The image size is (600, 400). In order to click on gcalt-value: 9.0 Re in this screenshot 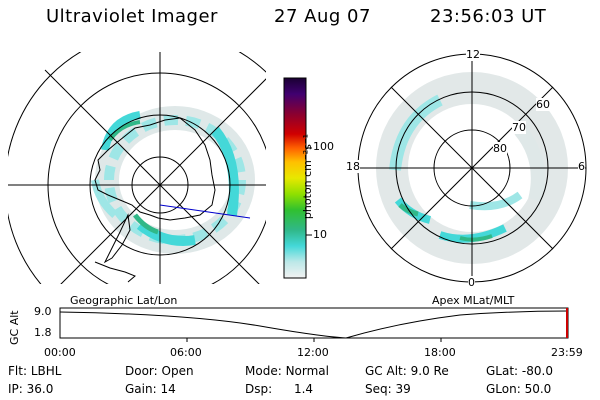, I will do `click(429, 371)`.